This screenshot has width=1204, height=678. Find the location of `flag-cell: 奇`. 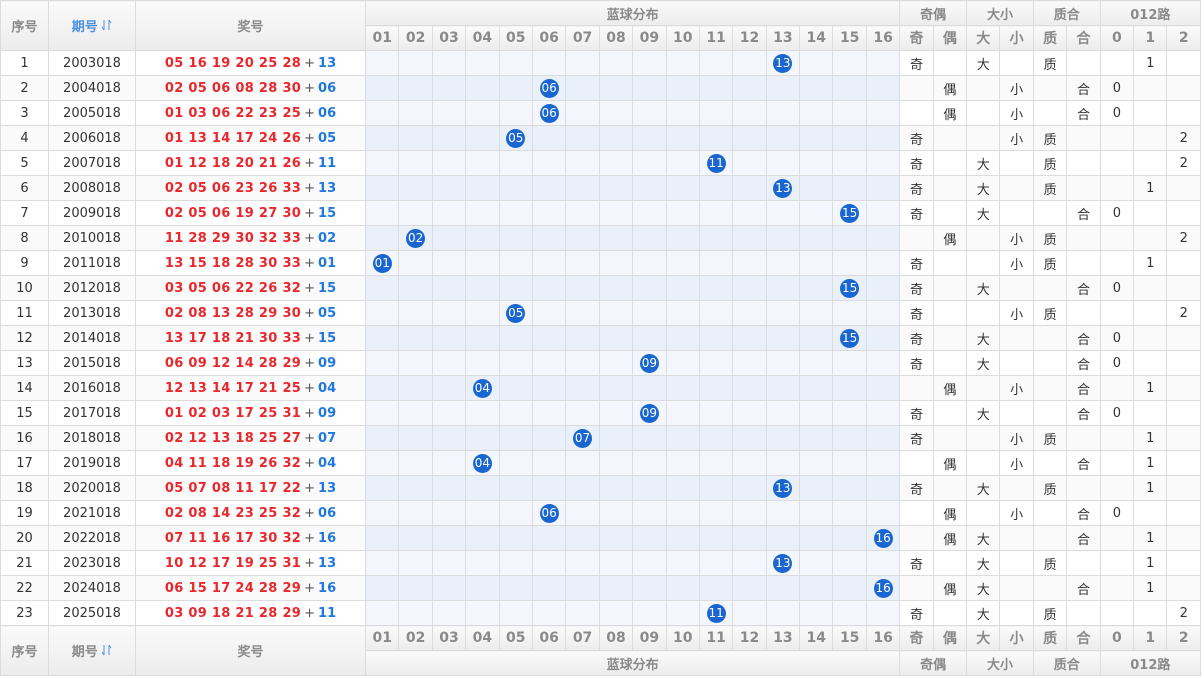

flag-cell: 奇 is located at coordinates (916, 63).